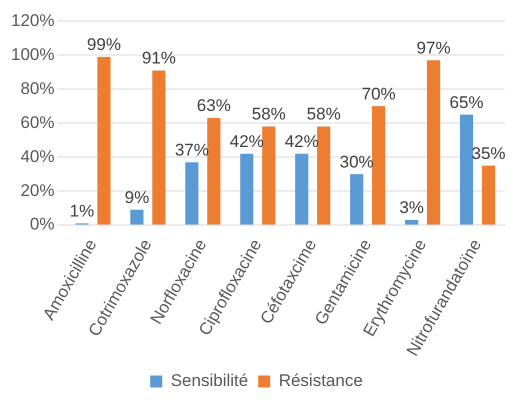 This screenshot has width=523, height=408. Describe the element at coordinates (103, 44) in the screenshot. I see `data-label: 99%` at that location.